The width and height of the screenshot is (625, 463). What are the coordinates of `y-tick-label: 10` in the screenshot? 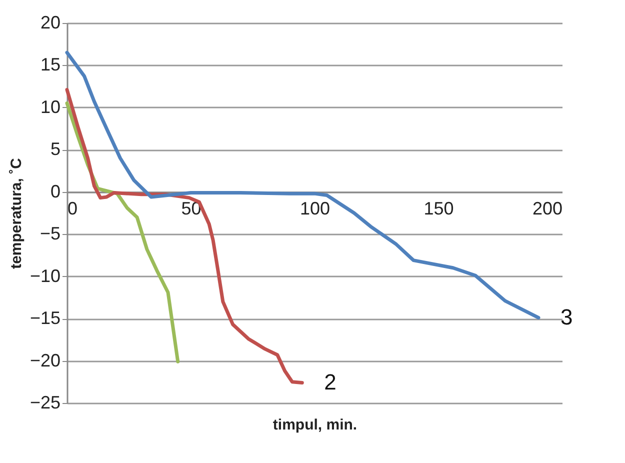 It's located at (50, 106).